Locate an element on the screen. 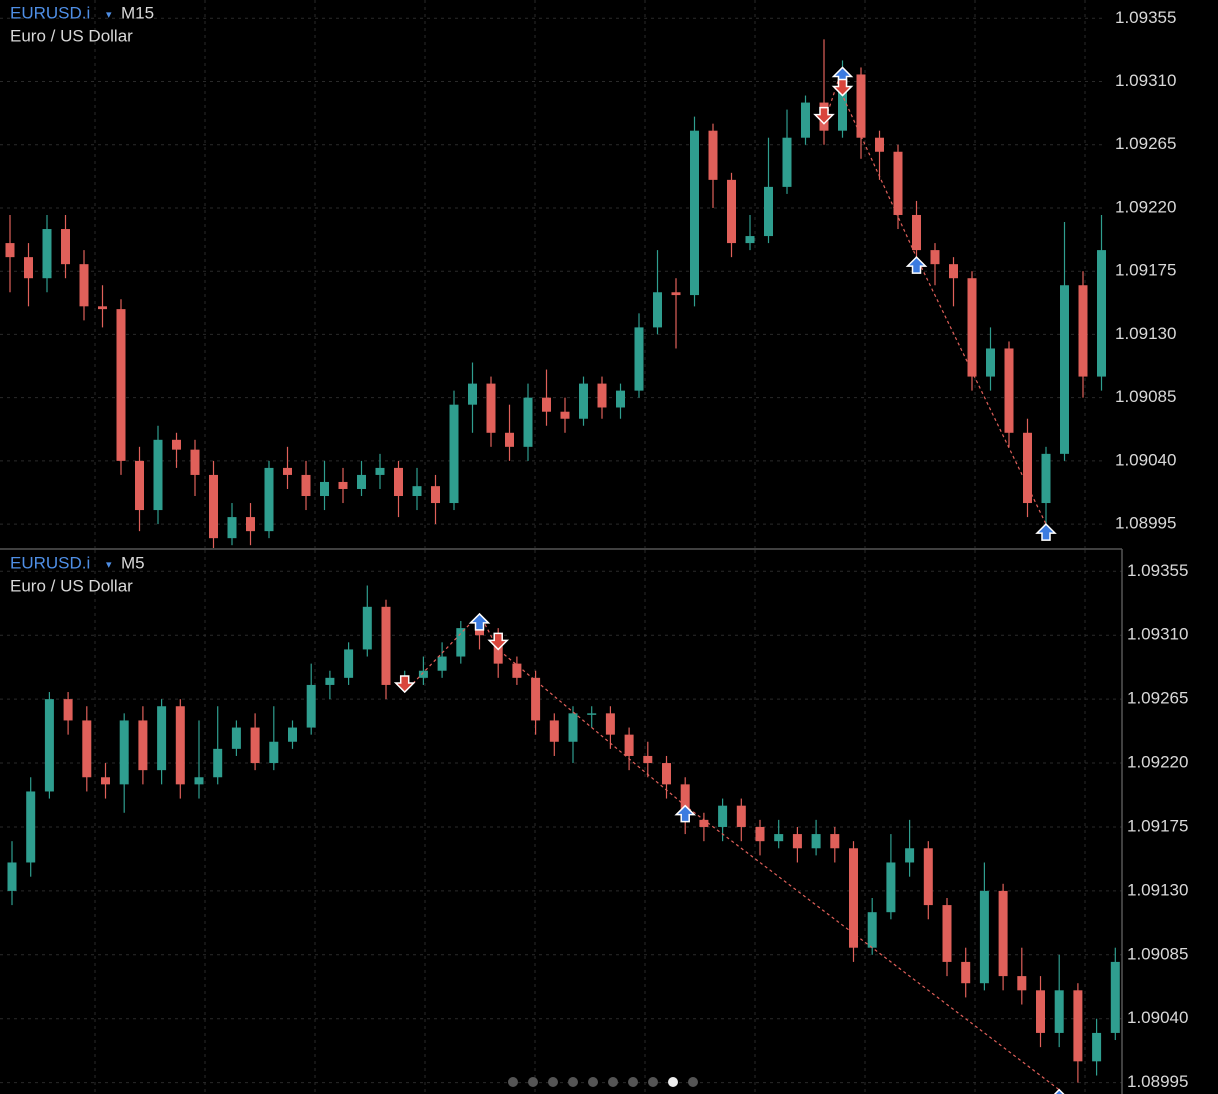 The width and height of the screenshot is (1218, 1094). y-tick-label: 1.08995 is located at coordinates (1157, 1081).